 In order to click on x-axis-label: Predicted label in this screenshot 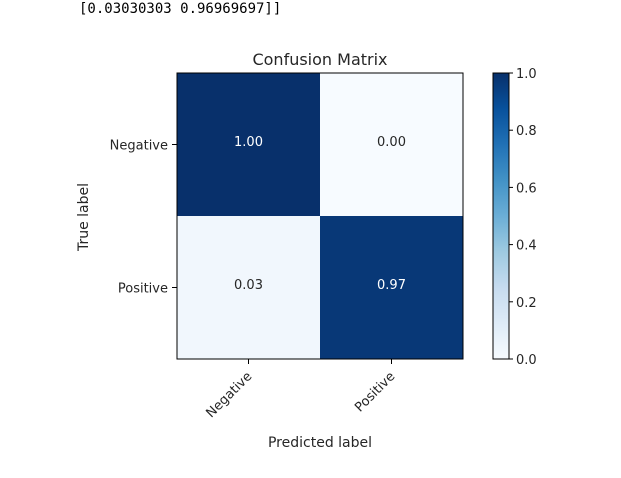, I will do `click(320, 443)`.